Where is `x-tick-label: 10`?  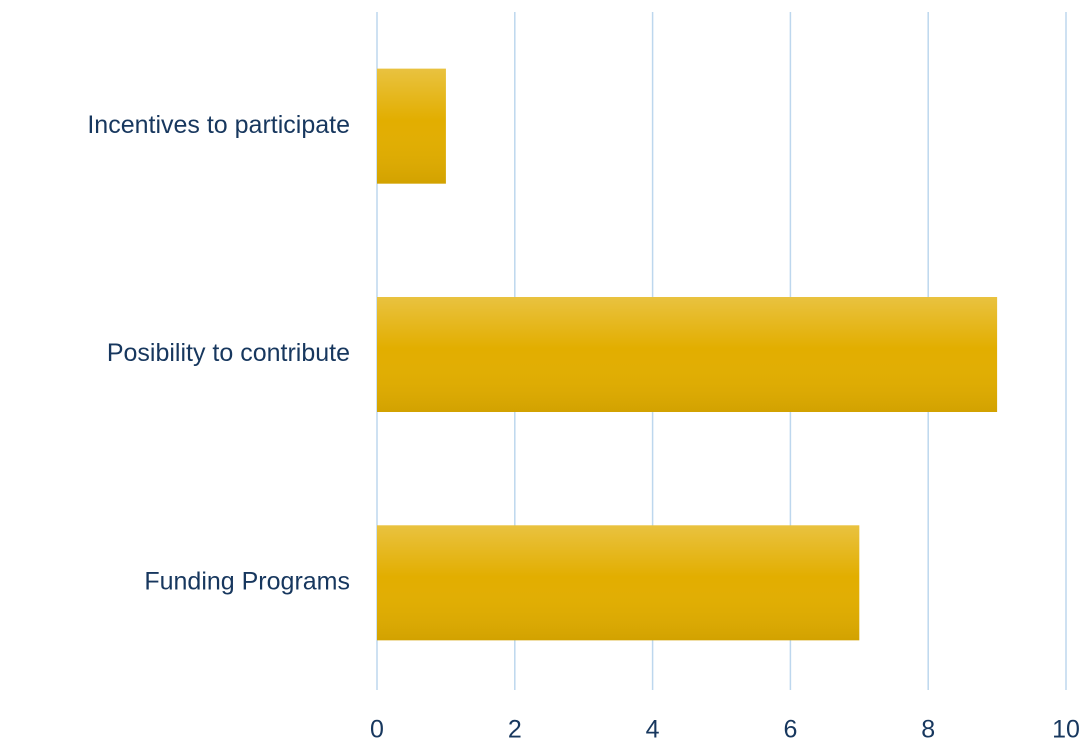
x-tick-label: 10 is located at coordinates (1066, 730).